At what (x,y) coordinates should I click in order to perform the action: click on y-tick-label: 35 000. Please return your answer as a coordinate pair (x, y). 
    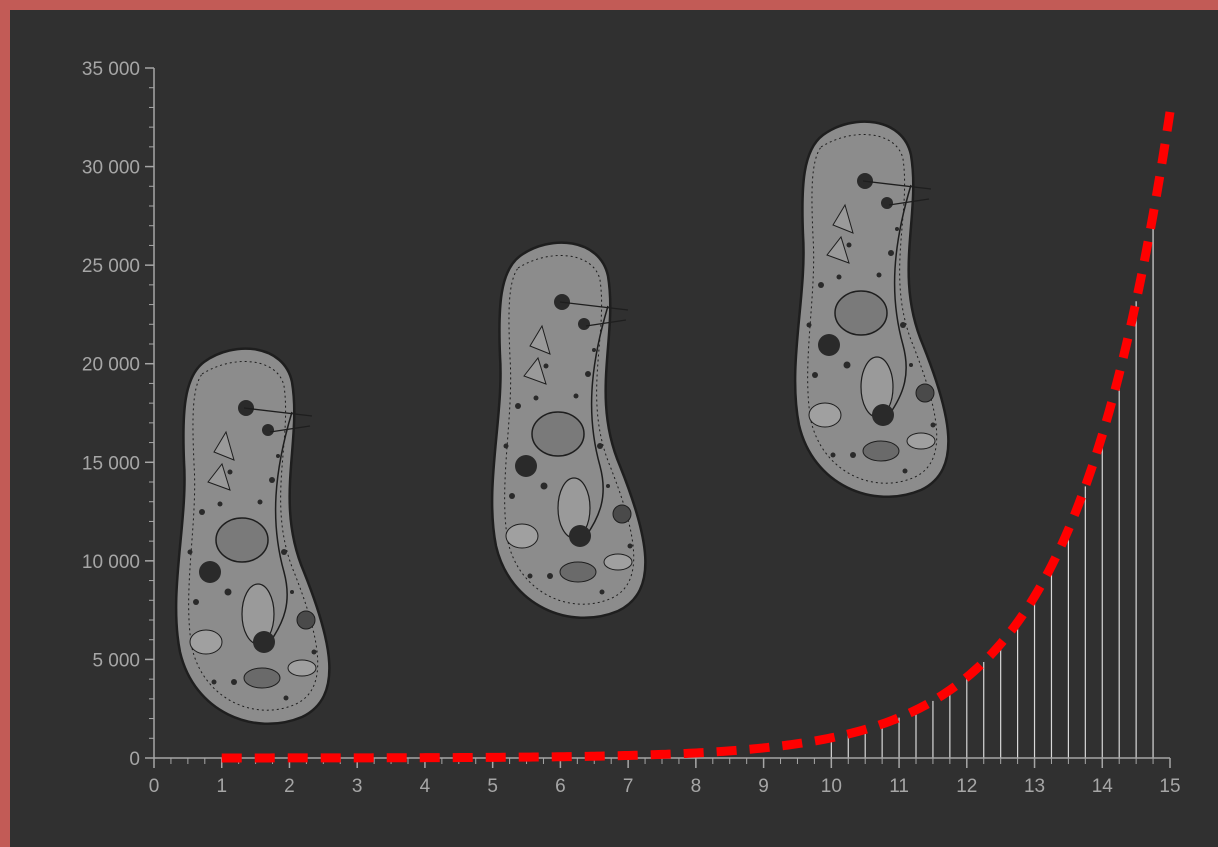
    Looking at the image, I should click on (111, 69).